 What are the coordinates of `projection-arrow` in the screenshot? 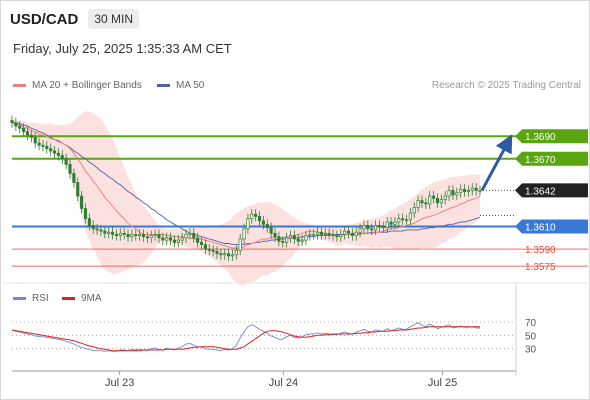 It's located at (496, 163).